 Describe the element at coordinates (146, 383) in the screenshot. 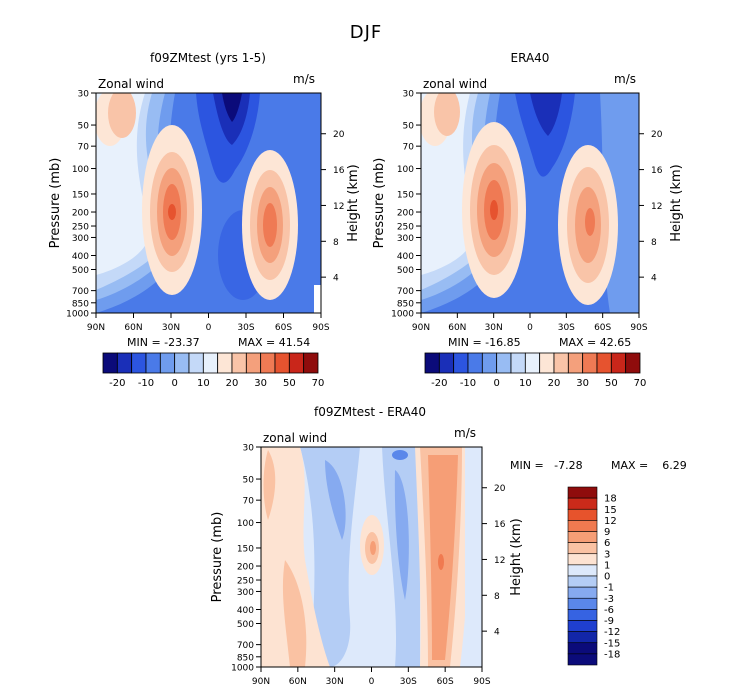

I see `colorbar-label: -10` at that location.